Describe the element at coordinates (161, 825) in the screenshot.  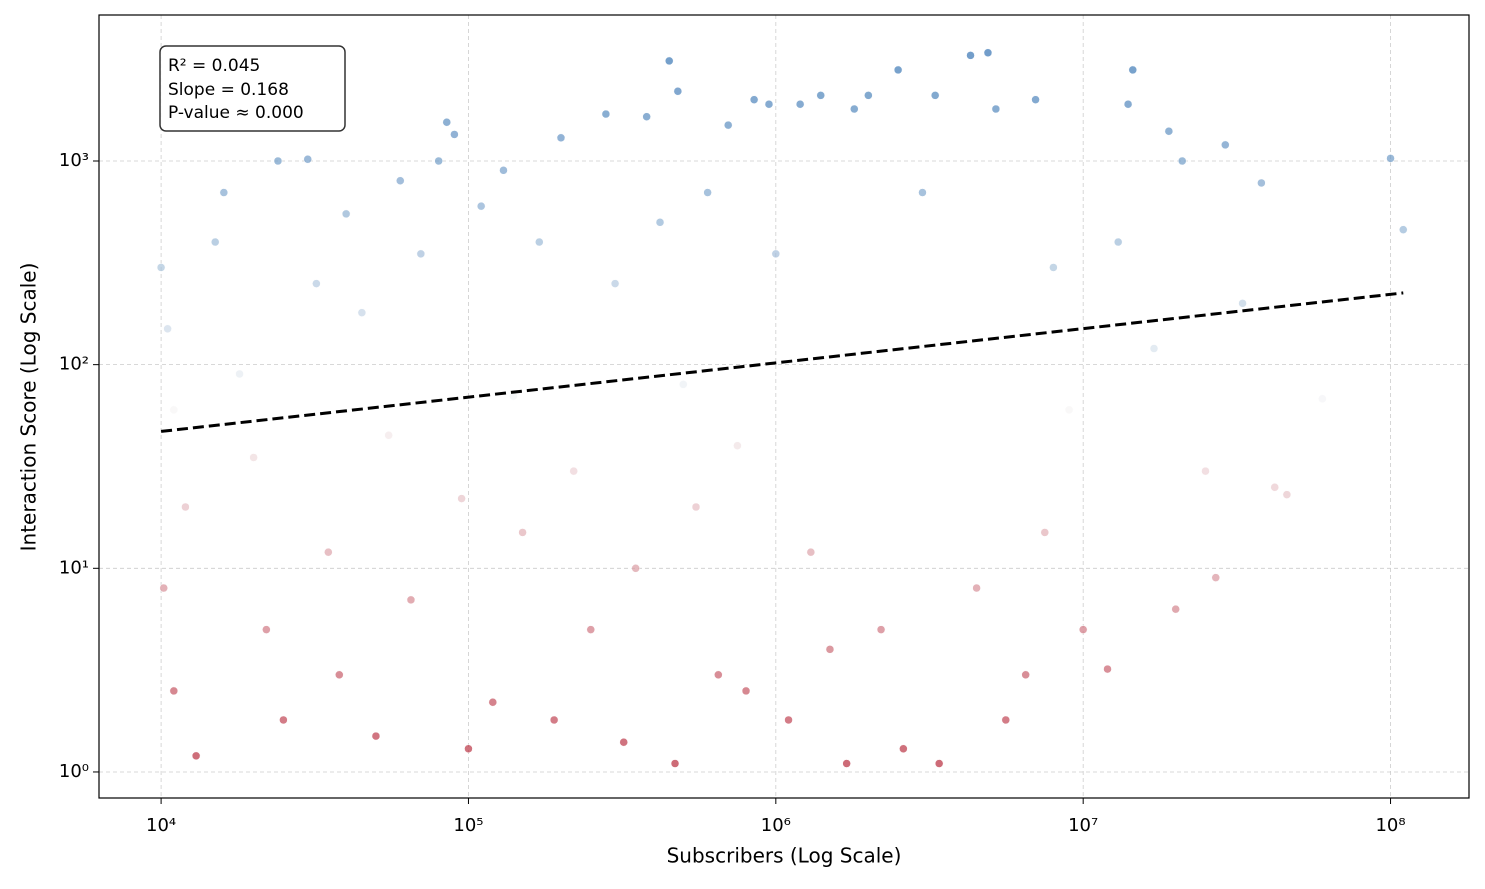
I see `x-tick-label: 10⁴` at that location.